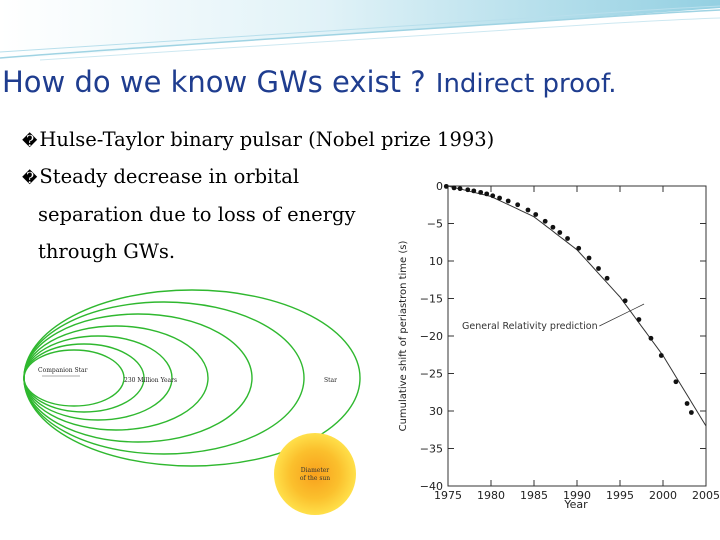  What do you see at coordinates (330, 380) in the screenshot?
I see `star-label: Star` at bounding box center [330, 380].